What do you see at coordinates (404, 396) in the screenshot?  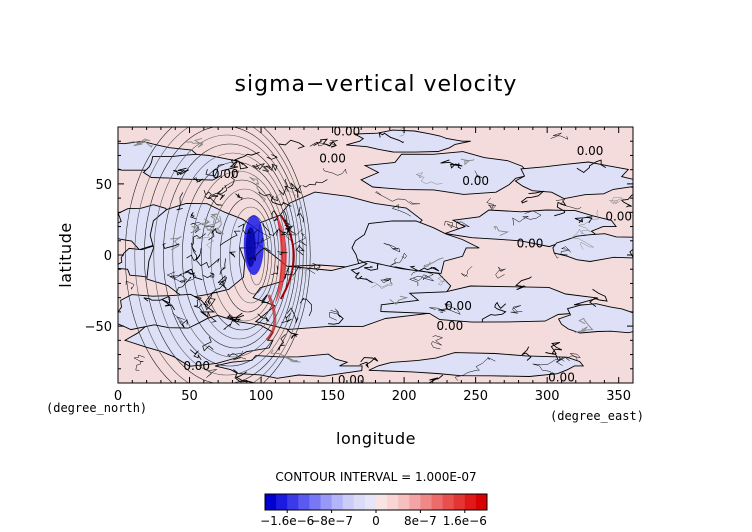 I see `x-tick-label: 200` at bounding box center [404, 396].